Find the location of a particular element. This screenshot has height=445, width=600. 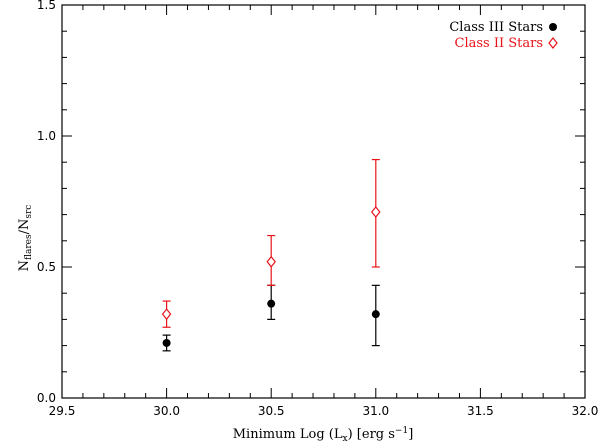

legend-marker-class-ii is located at coordinates (553, 43).